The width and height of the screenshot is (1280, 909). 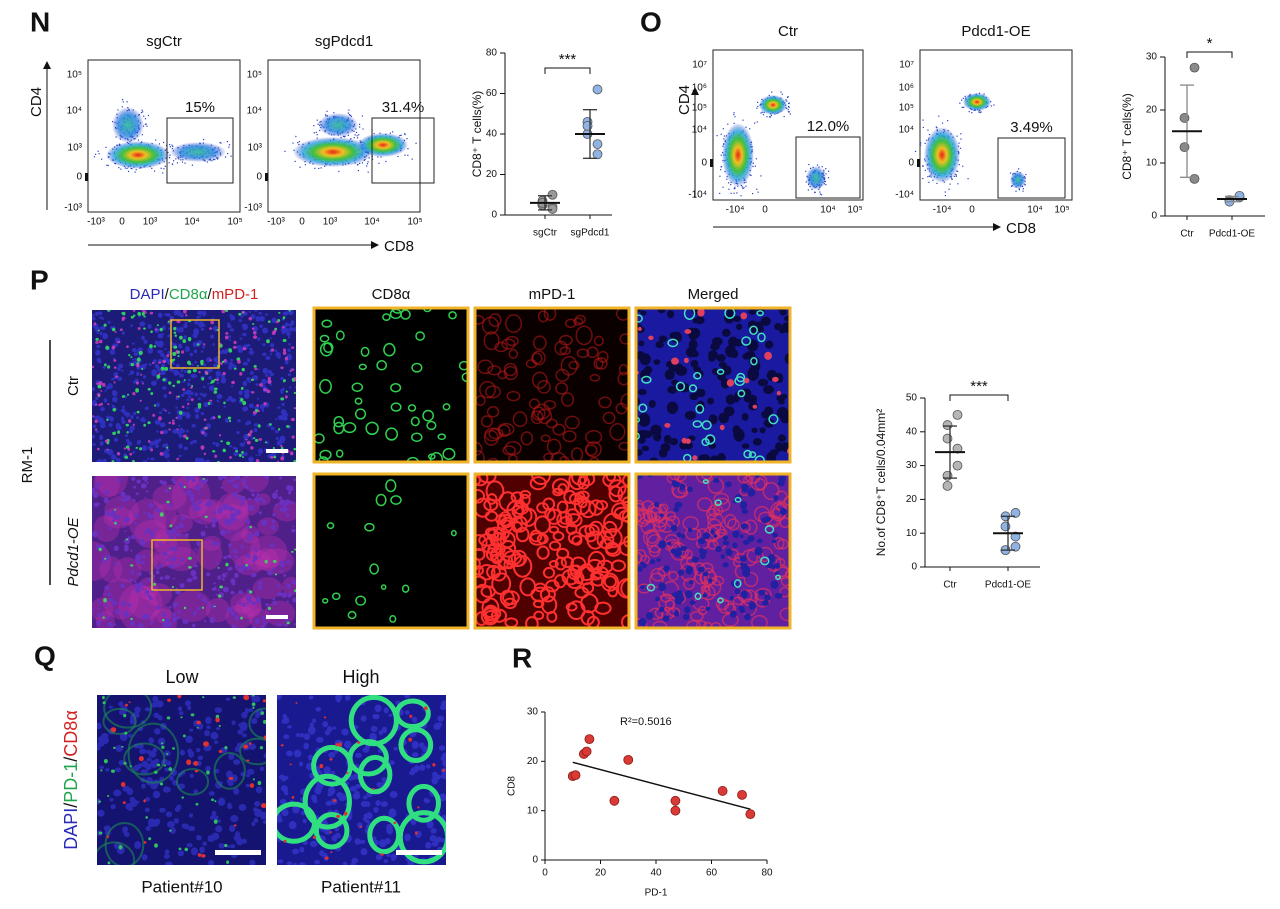 What do you see at coordinates (788, 125) in the screenshot?
I see `flow-frame` at bounding box center [788, 125].